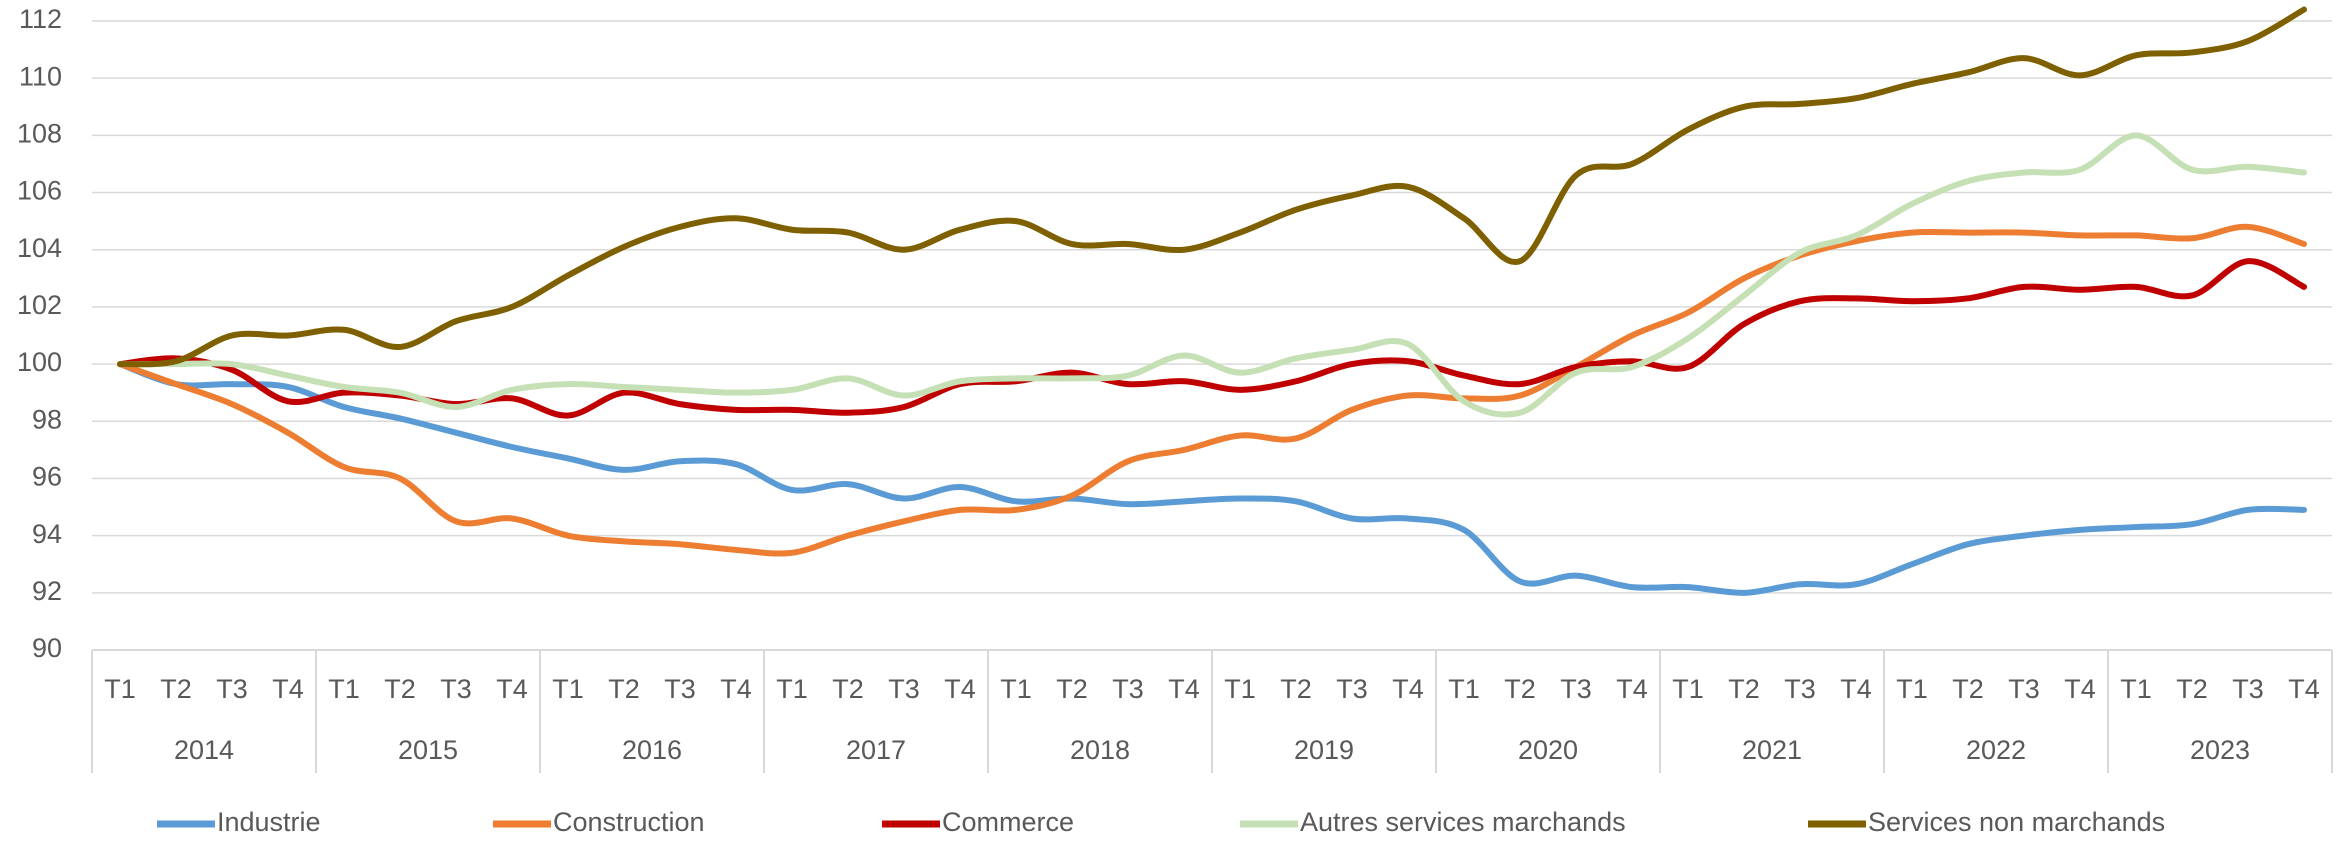 This screenshot has height=841, width=2344. Describe the element at coordinates (40, 76) in the screenshot. I see `y-tick-label: 110` at that location.